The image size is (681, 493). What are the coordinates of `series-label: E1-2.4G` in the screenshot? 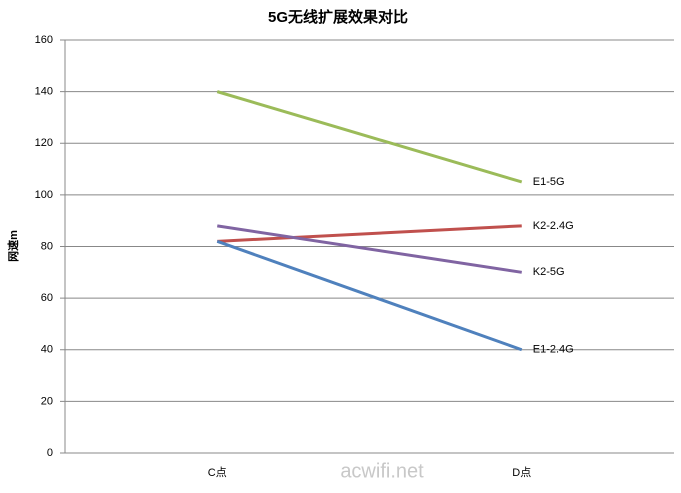 It's located at (553, 350).